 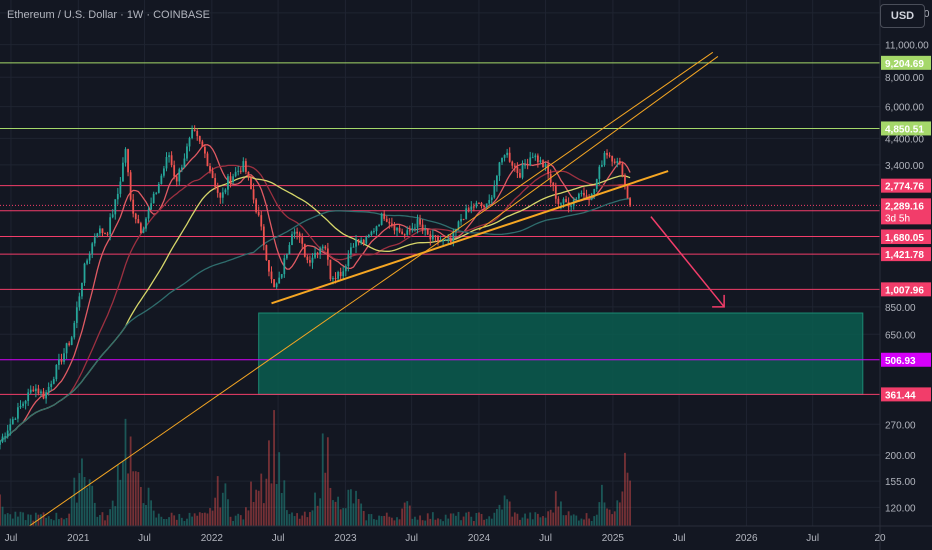 I want to click on target-zone-layer, so click(x=561, y=353).